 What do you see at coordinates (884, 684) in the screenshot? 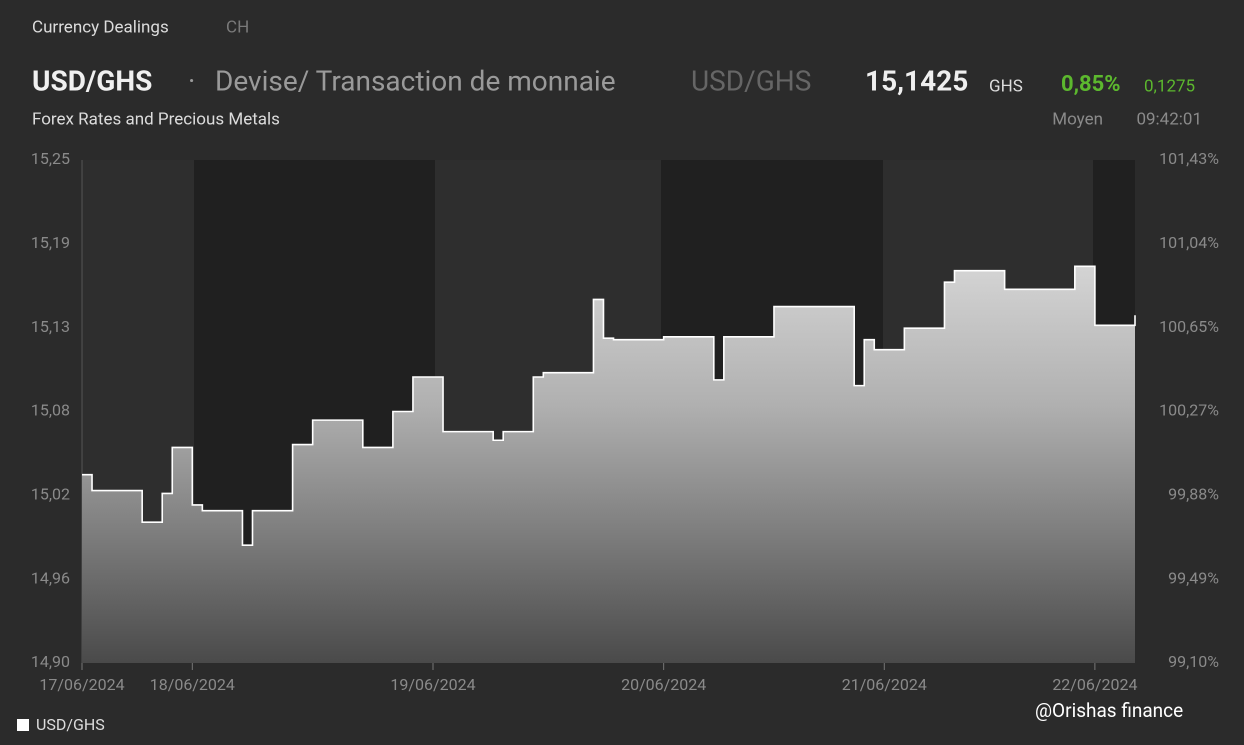
I see `x-tick-label: 21/06/2024` at bounding box center [884, 684].